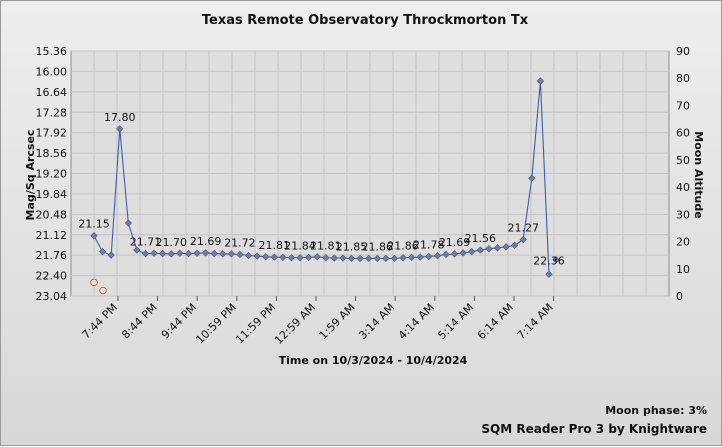 The width and height of the screenshot is (722, 447). What do you see at coordinates (52, 276) in the screenshot?
I see `y-tick-label: 22.40` at bounding box center [52, 276].